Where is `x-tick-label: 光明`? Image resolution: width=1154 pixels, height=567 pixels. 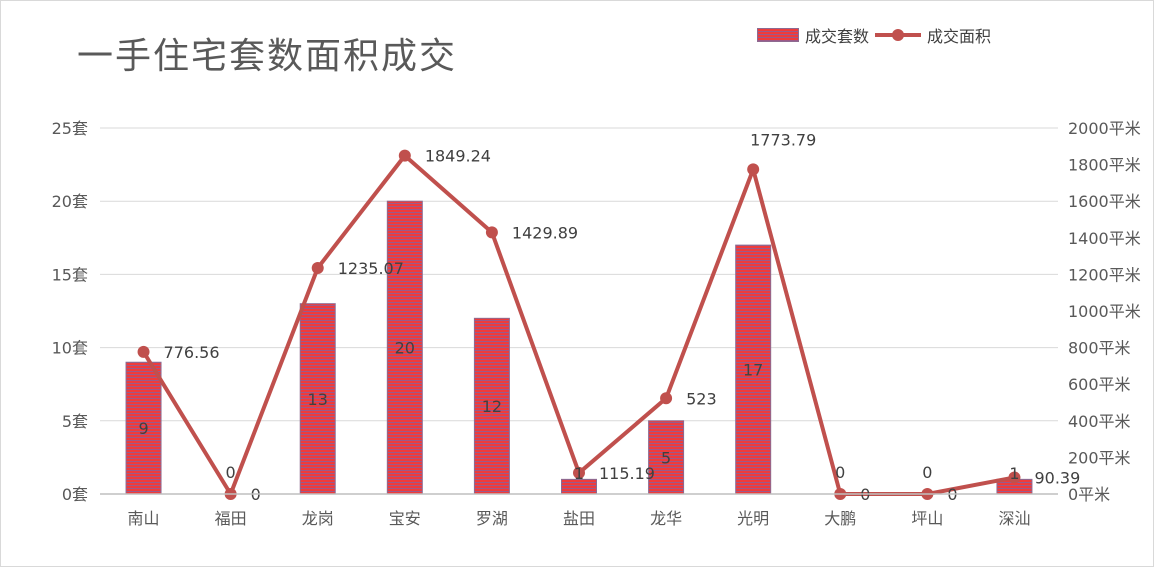
x-tick-label: 光明 is located at coordinates (753, 518).